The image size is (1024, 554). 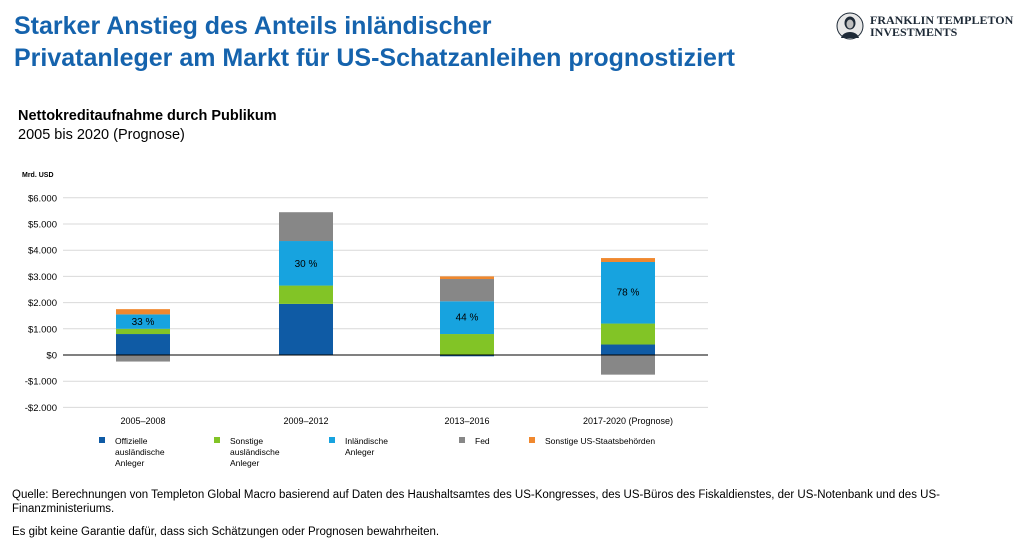 I want to click on share-annotation: 78 %, so click(x=628, y=293).